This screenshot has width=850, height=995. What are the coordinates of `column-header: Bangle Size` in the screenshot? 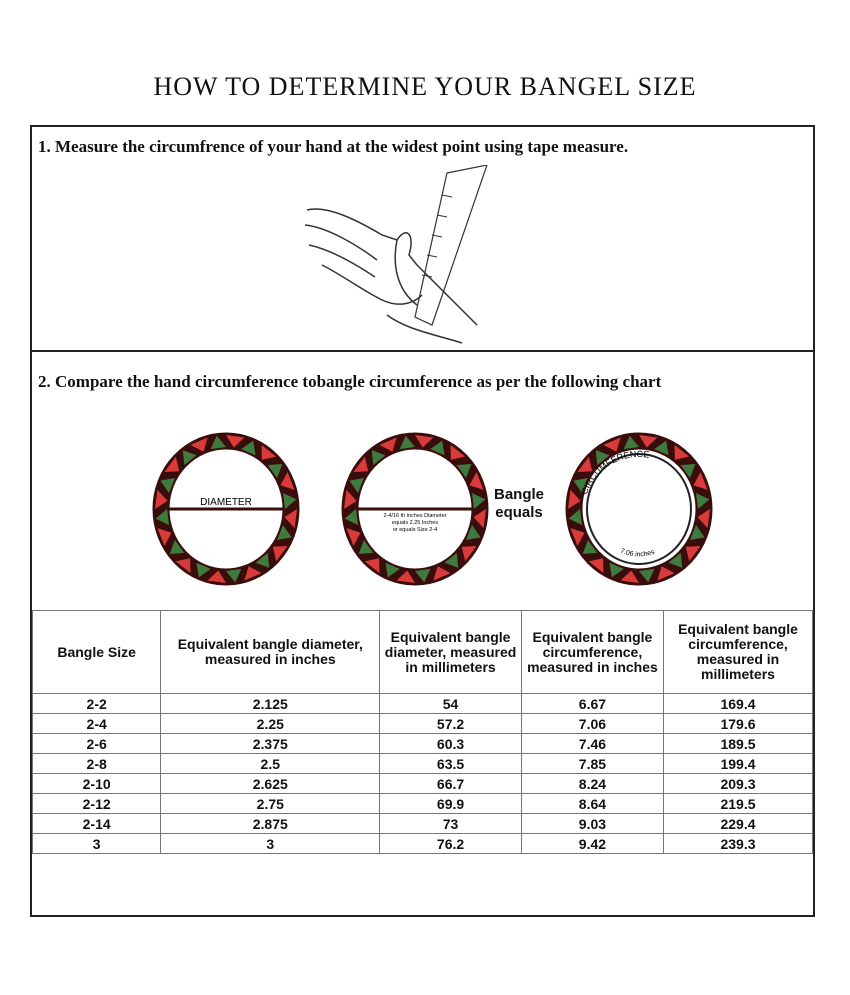 It's located at (96, 652).